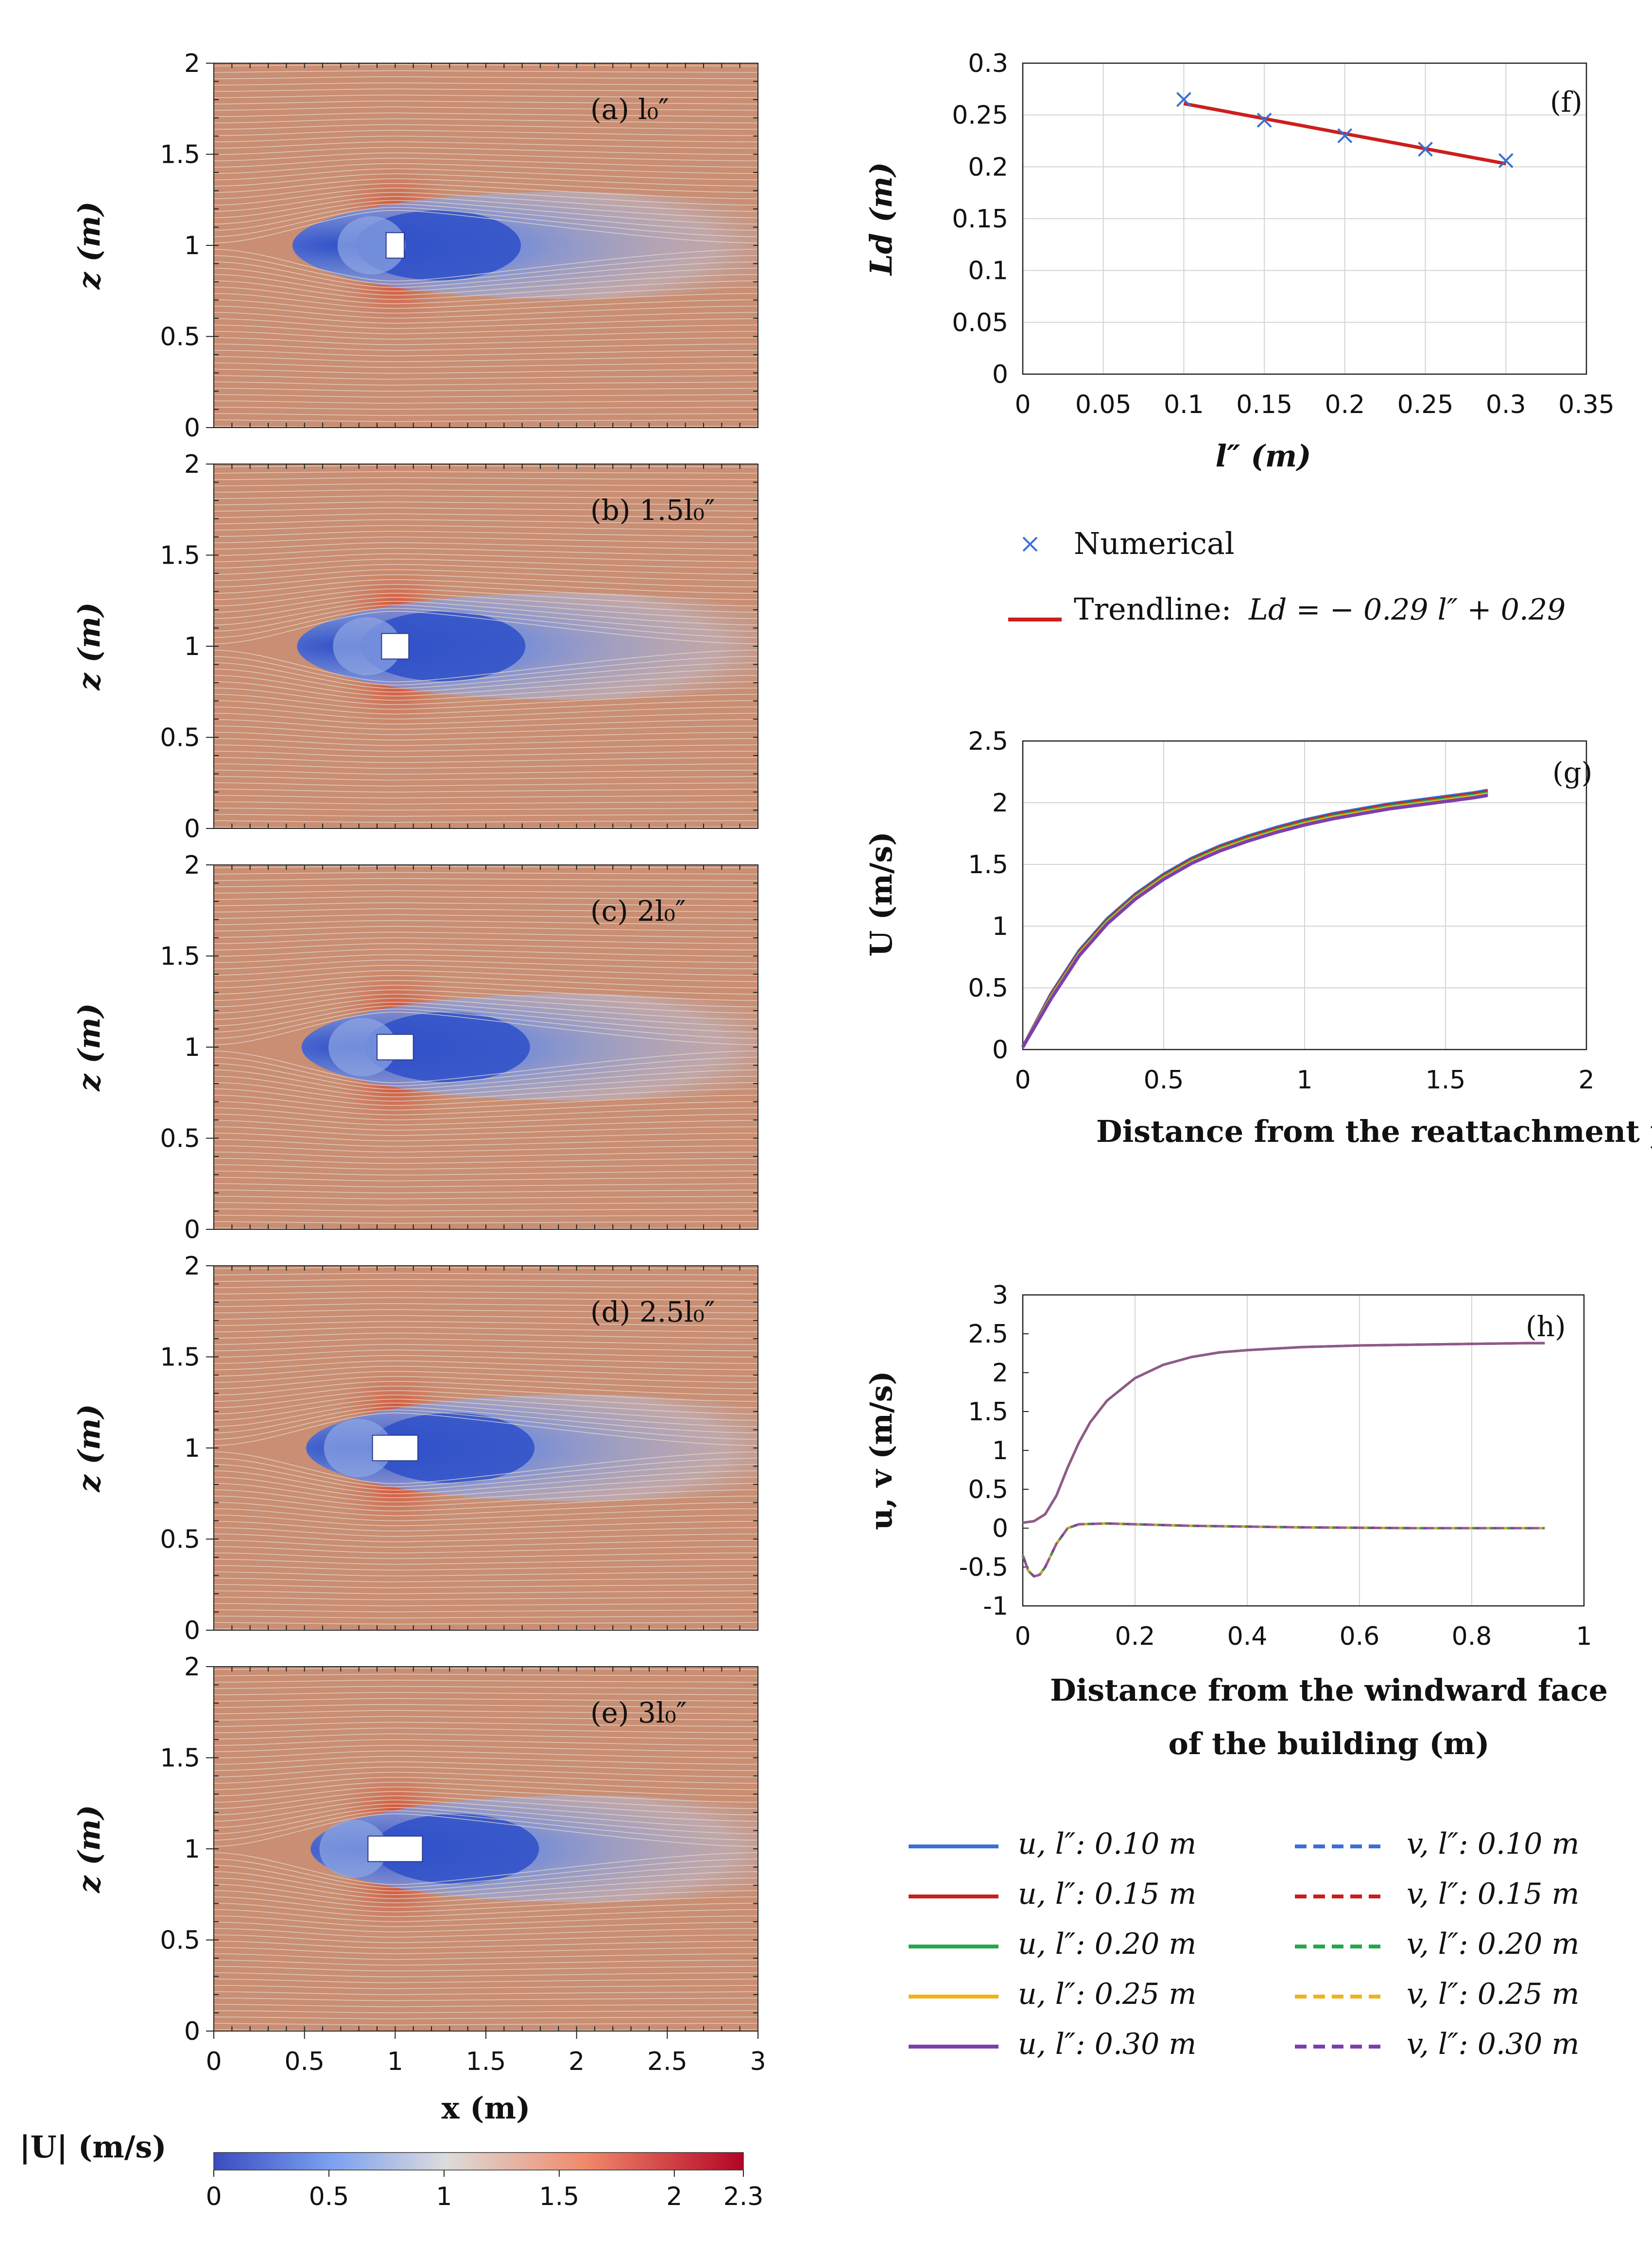 The height and width of the screenshot is (2257, 1652). What do you see at coordinates (192, 64) in the screenshot?
I see `y-tick-label: 2` at bounding box center [192, 64].